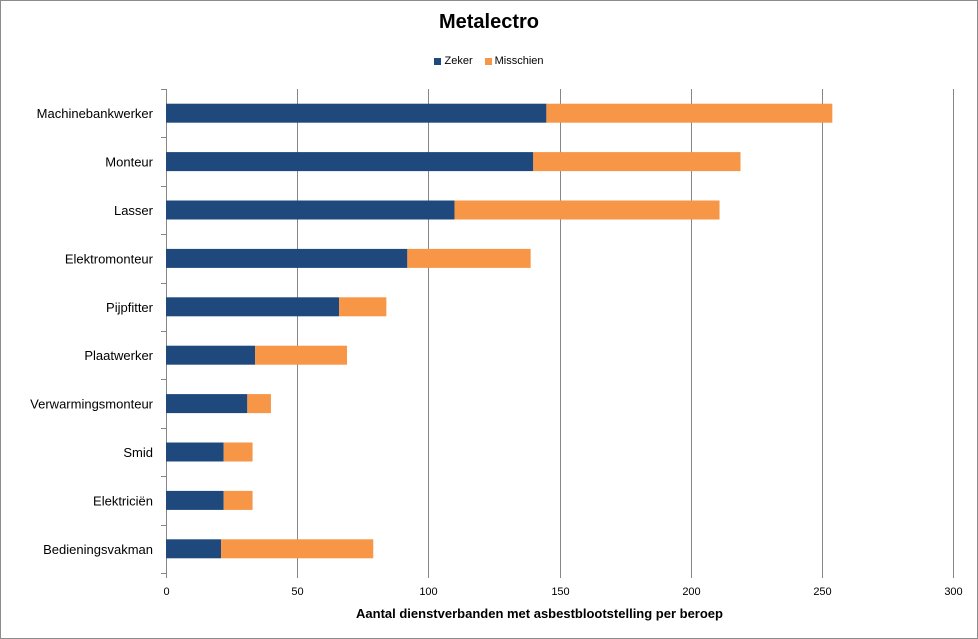 This screenshot has height=639, width=978. I want to click on category-label-monteur: Monteur, so click(129, 162).